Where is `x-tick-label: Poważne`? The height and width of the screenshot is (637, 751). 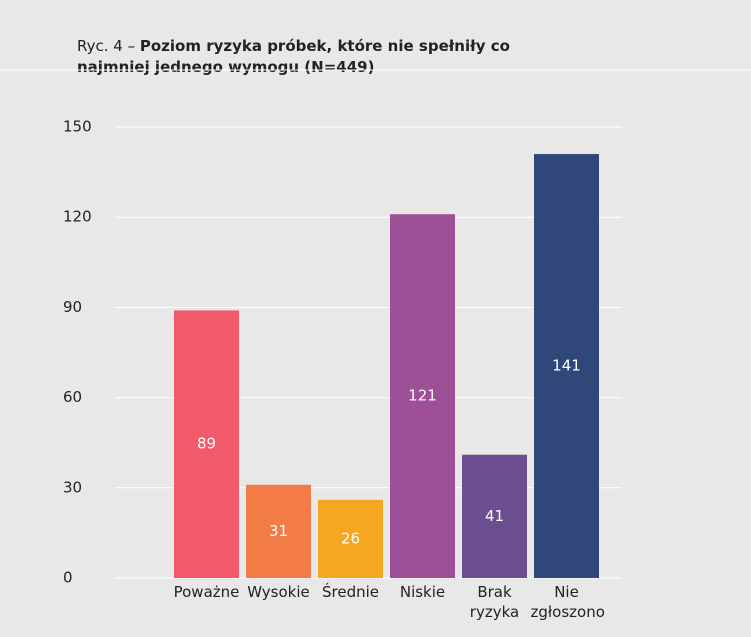
x-tick-label: Poważne is located at coordinates (206, 592).